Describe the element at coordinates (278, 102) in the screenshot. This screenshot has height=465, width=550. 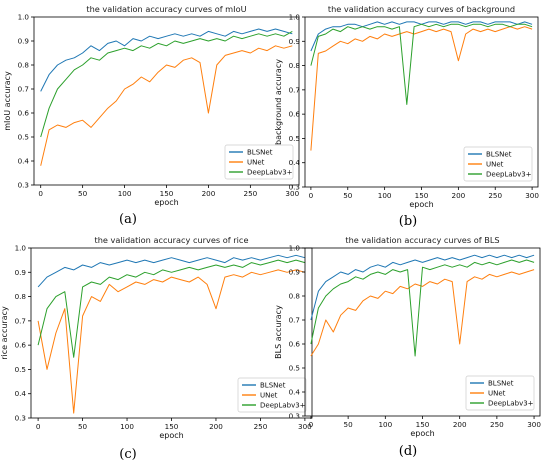
I see `y-axis-label: background accuracy` at that location.